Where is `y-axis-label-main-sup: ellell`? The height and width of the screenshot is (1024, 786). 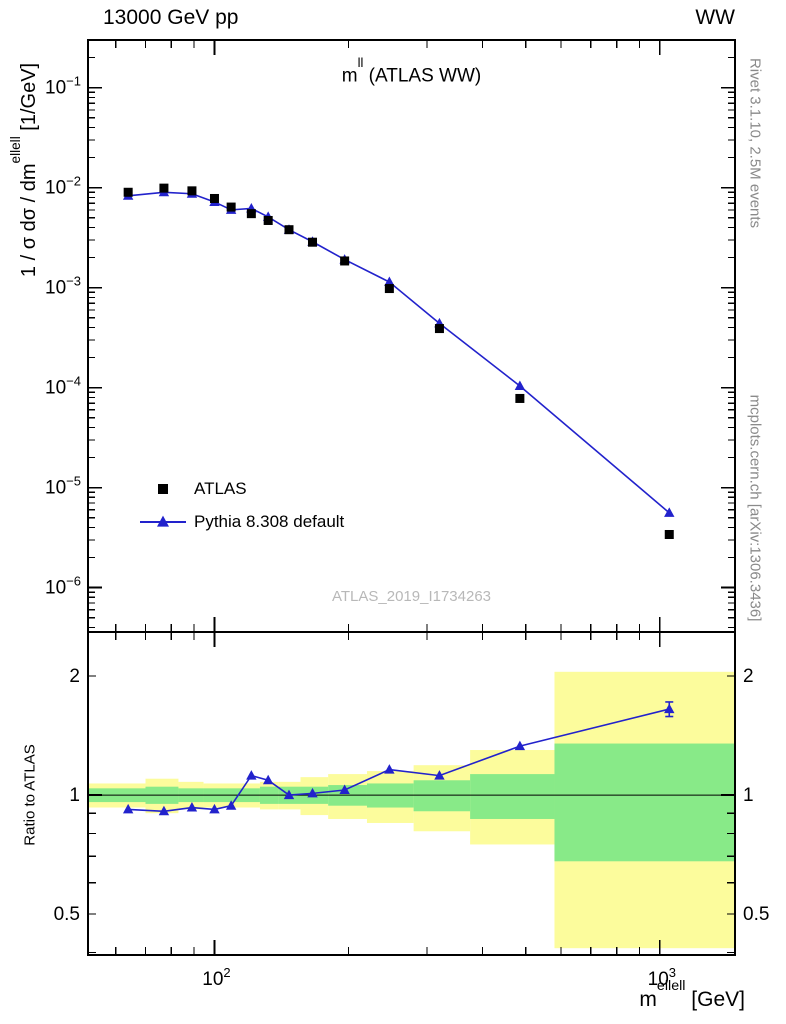 y-axis-label-main-sup: ellell is located at coordinates (15, 150).